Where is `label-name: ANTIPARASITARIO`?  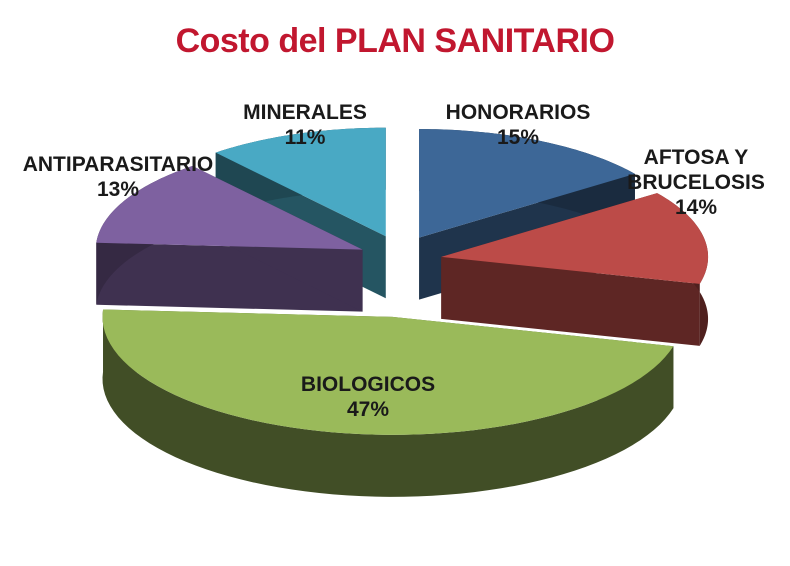
label-name: ANTIPARASITARIO is located at coordinates (118, 164).